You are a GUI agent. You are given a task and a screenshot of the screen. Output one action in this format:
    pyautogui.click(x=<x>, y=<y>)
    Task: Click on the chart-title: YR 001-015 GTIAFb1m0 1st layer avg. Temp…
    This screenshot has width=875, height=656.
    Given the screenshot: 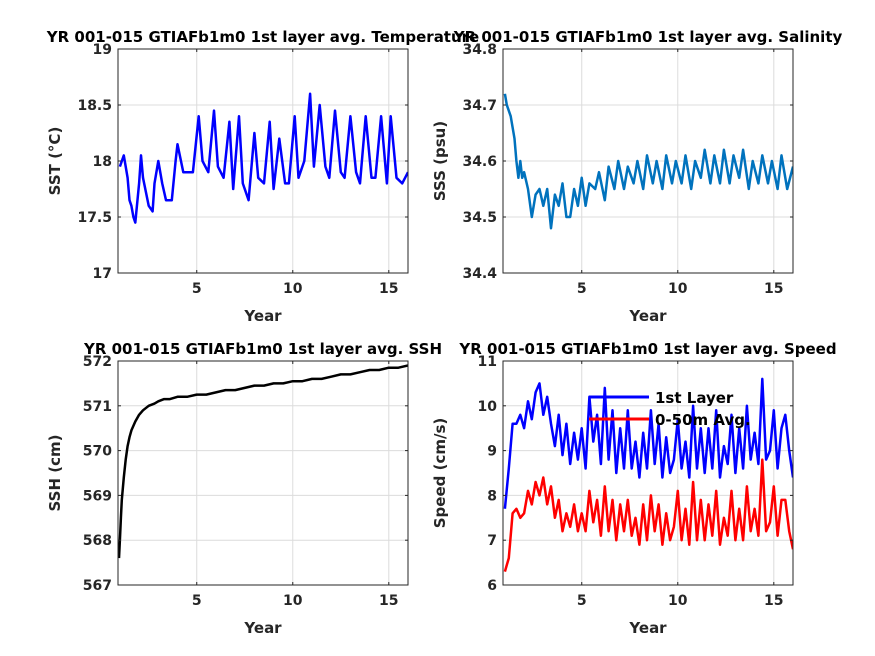 What is the action you would take?
    pyautogui.click(x=262, y=37)
    